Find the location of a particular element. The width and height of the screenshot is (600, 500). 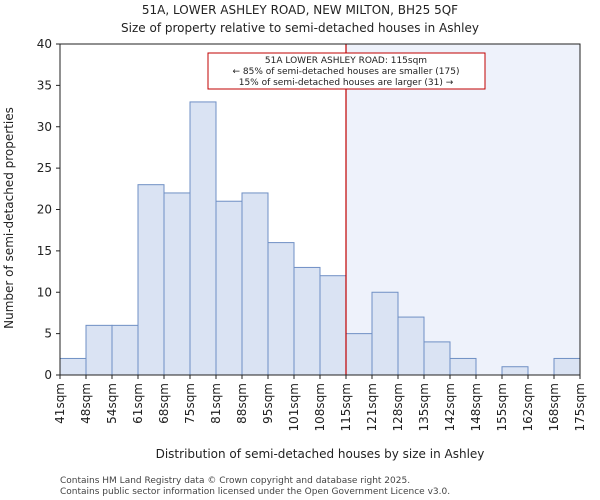

bar-61sqm is located at coordinates (151, 280).